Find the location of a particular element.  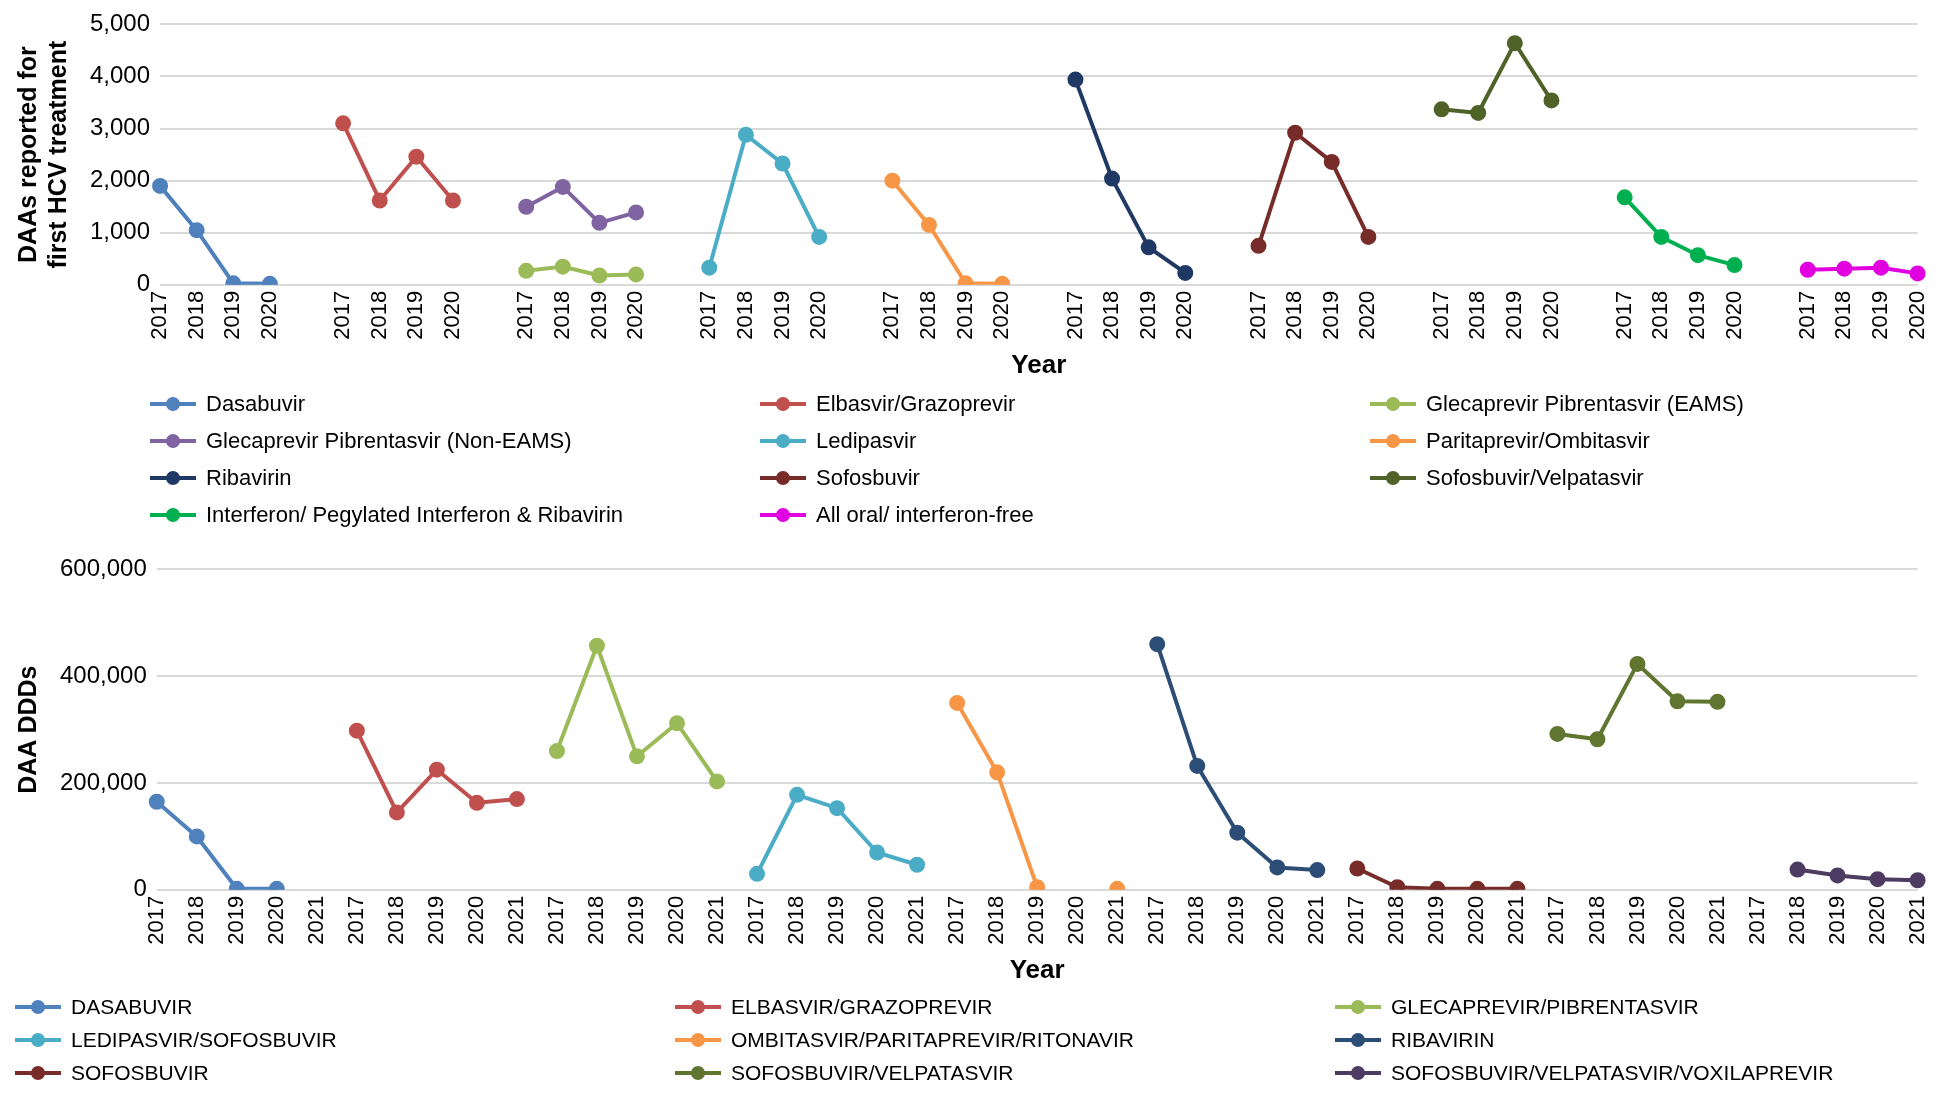

legend-label: SOFOSBUVIR/VELPATASVIR is located at coordinates (872, 1072).